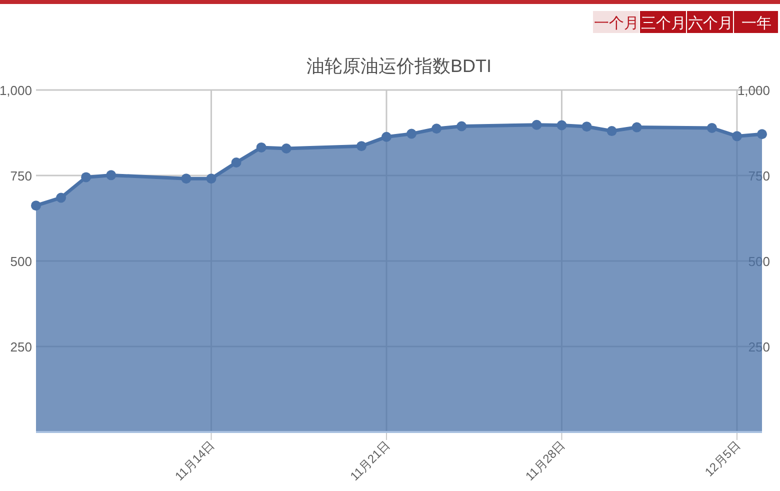 The image size is (780, 491). What do you see at coordinates (753, 90) in the screenshot?
I see `y2-tick-label: 1,000` at bounding box center [753, 90].